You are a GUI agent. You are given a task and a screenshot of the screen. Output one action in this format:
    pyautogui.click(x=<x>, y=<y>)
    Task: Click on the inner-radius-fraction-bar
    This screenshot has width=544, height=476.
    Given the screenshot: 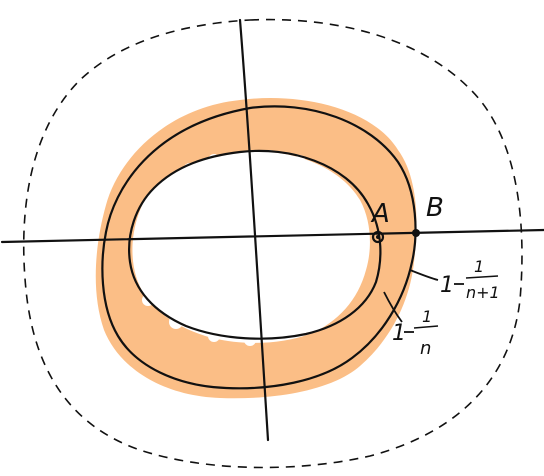 What is the action you would take?
    pyautogui.click(x=426, y=327)
    